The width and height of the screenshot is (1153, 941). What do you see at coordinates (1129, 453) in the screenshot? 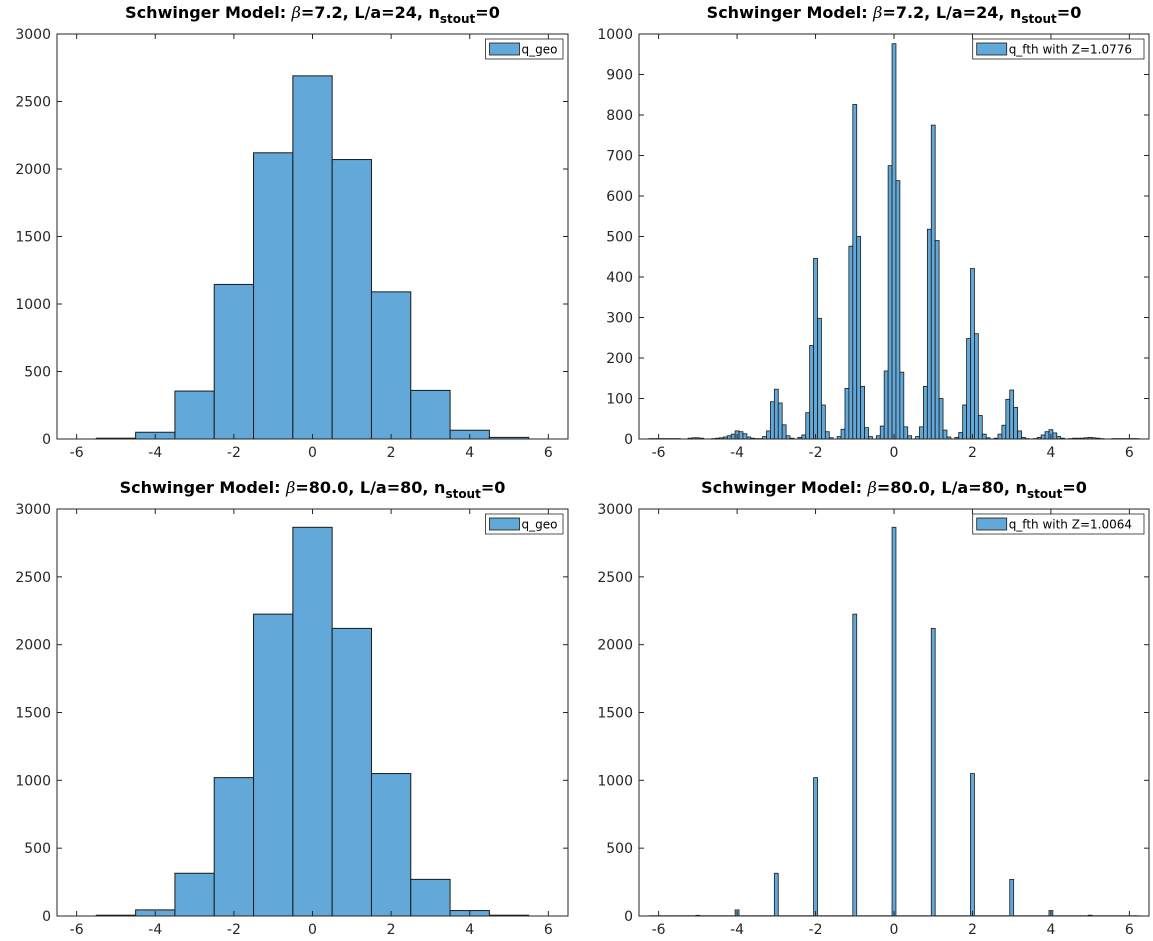
I see `x-tick-label: 6` at bounding box center [1129, 453].